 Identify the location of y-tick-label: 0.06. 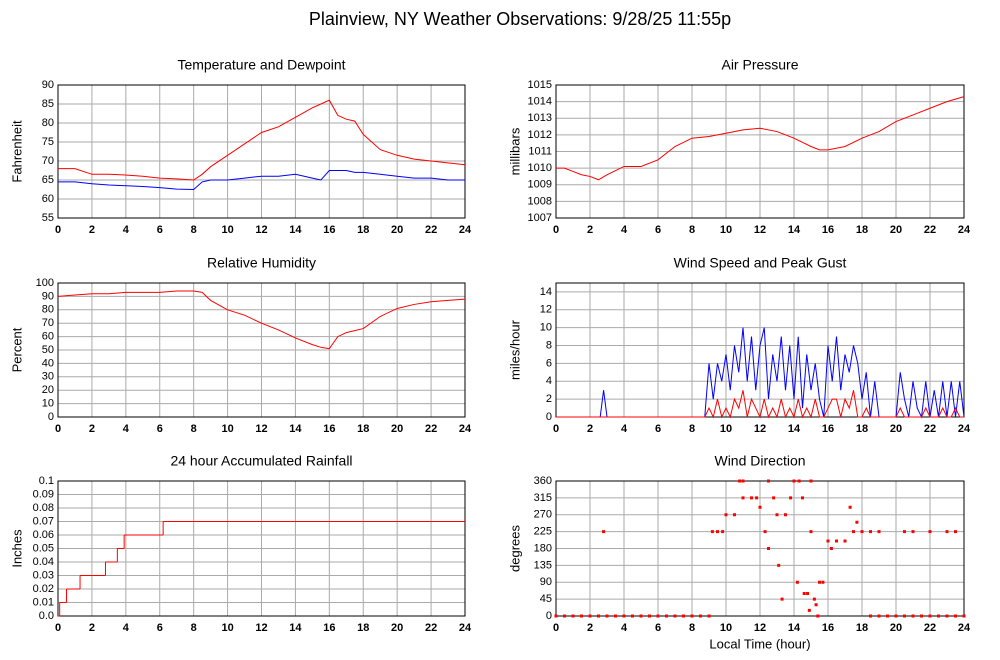
(43, 535).